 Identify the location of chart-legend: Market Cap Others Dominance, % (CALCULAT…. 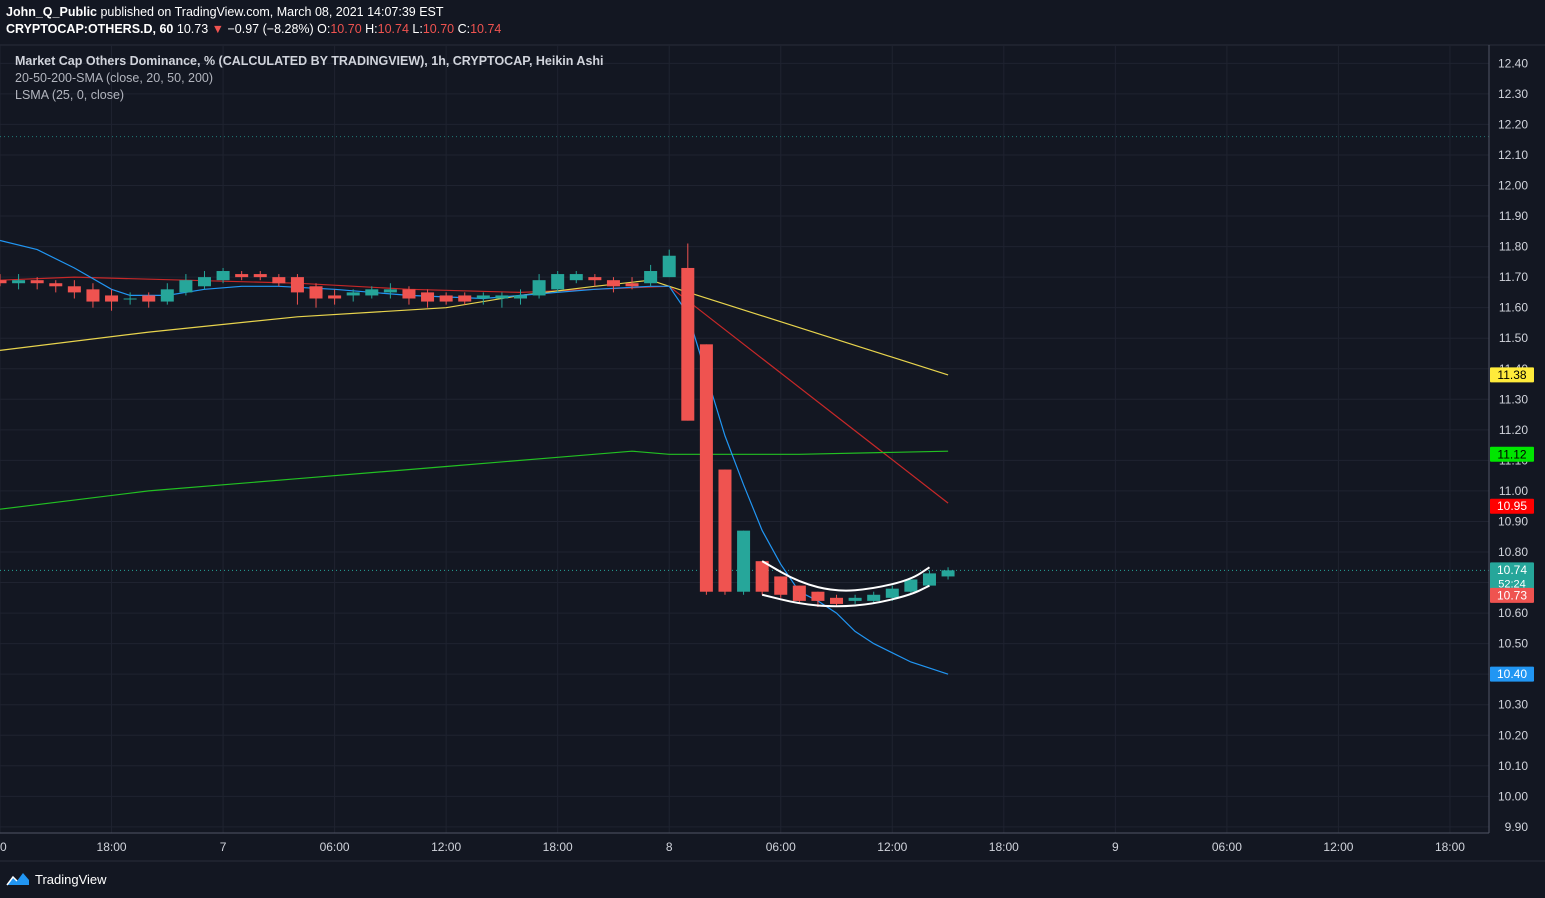
(309, 78).